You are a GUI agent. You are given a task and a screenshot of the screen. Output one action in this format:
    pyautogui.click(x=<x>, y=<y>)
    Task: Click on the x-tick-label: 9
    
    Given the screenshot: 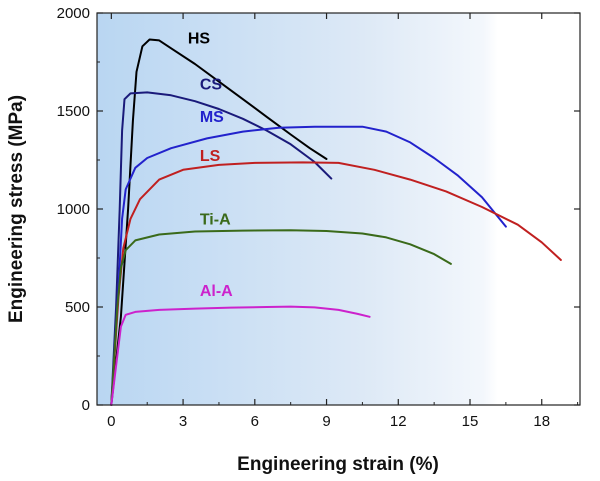 What is the action you would take?
    pyautogui.click(x=326, y=421)
    